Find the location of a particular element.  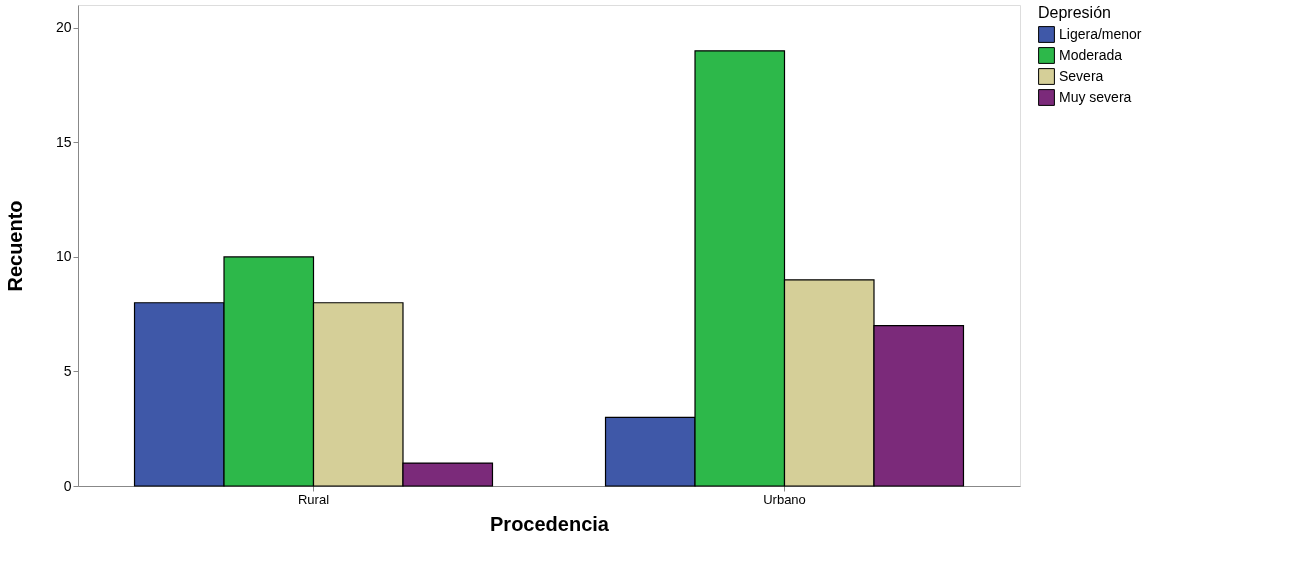

x-tick-label: Rural is located at coordinates (313, 499).